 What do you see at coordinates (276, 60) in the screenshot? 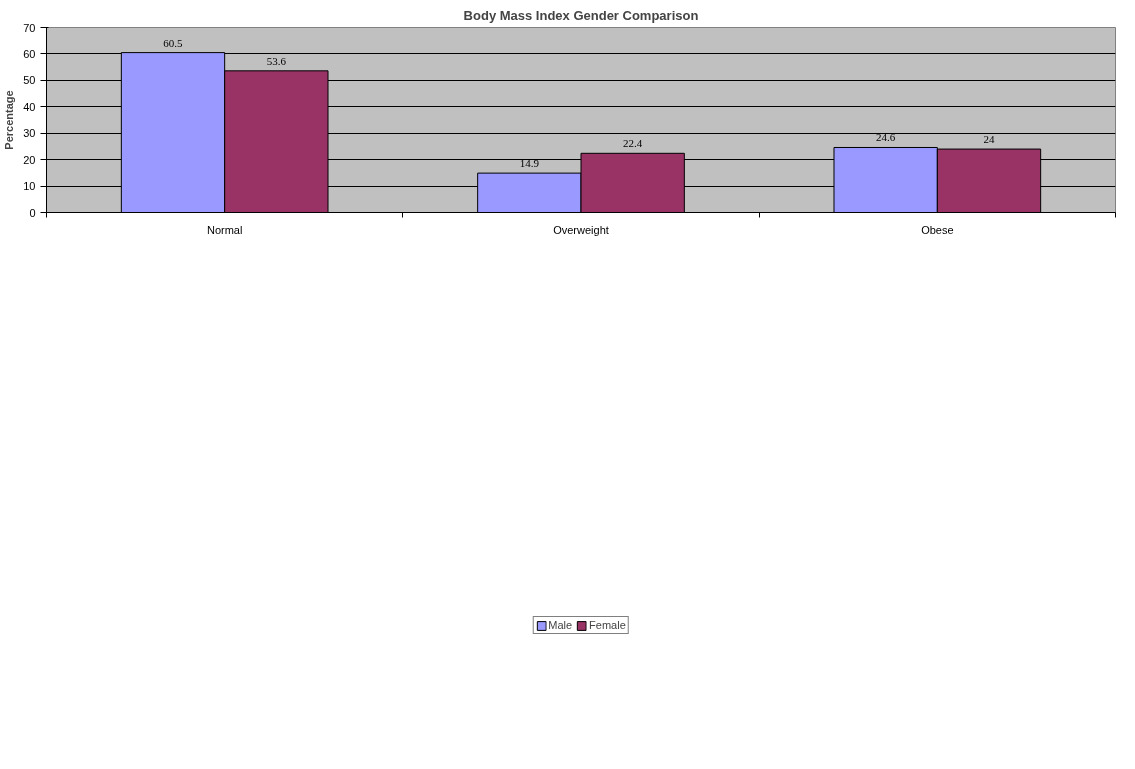
I see `data-label: 53.6` at bounding box center [276, 60].